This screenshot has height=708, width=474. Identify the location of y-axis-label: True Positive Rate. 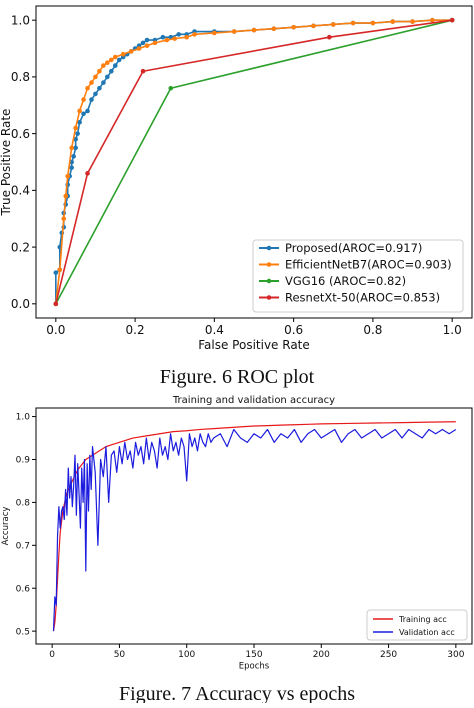
(6, 163).